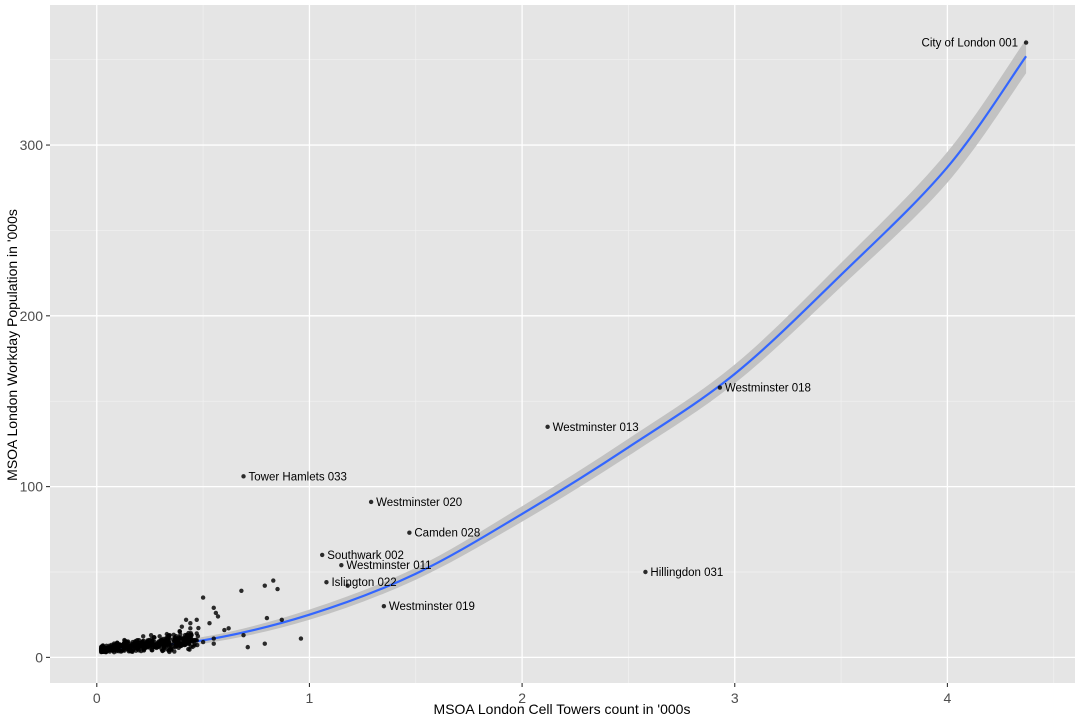 This screenshot has height=720, width=1080. I want to click on y-tick-label: 0, so click(39, 657).